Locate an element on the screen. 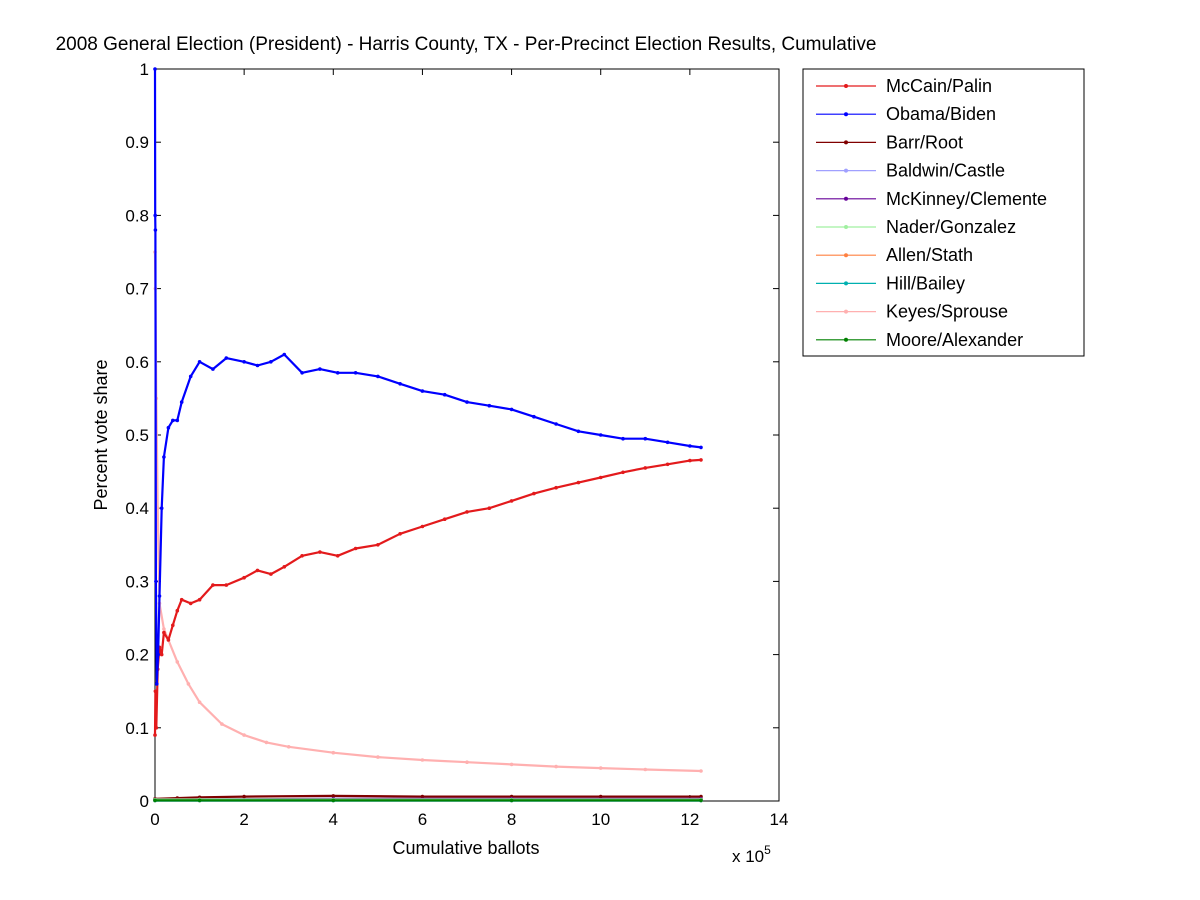  legend-label: Keyes/Sprouse is located at coordinates (947, 312).